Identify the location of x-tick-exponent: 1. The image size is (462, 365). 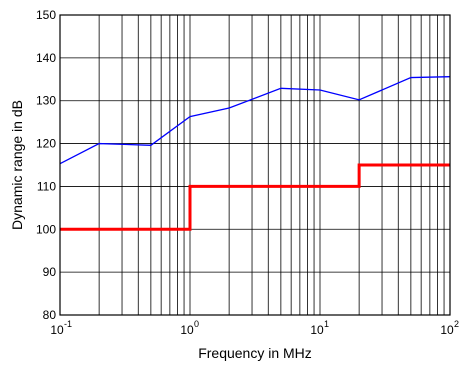
(326, 324).